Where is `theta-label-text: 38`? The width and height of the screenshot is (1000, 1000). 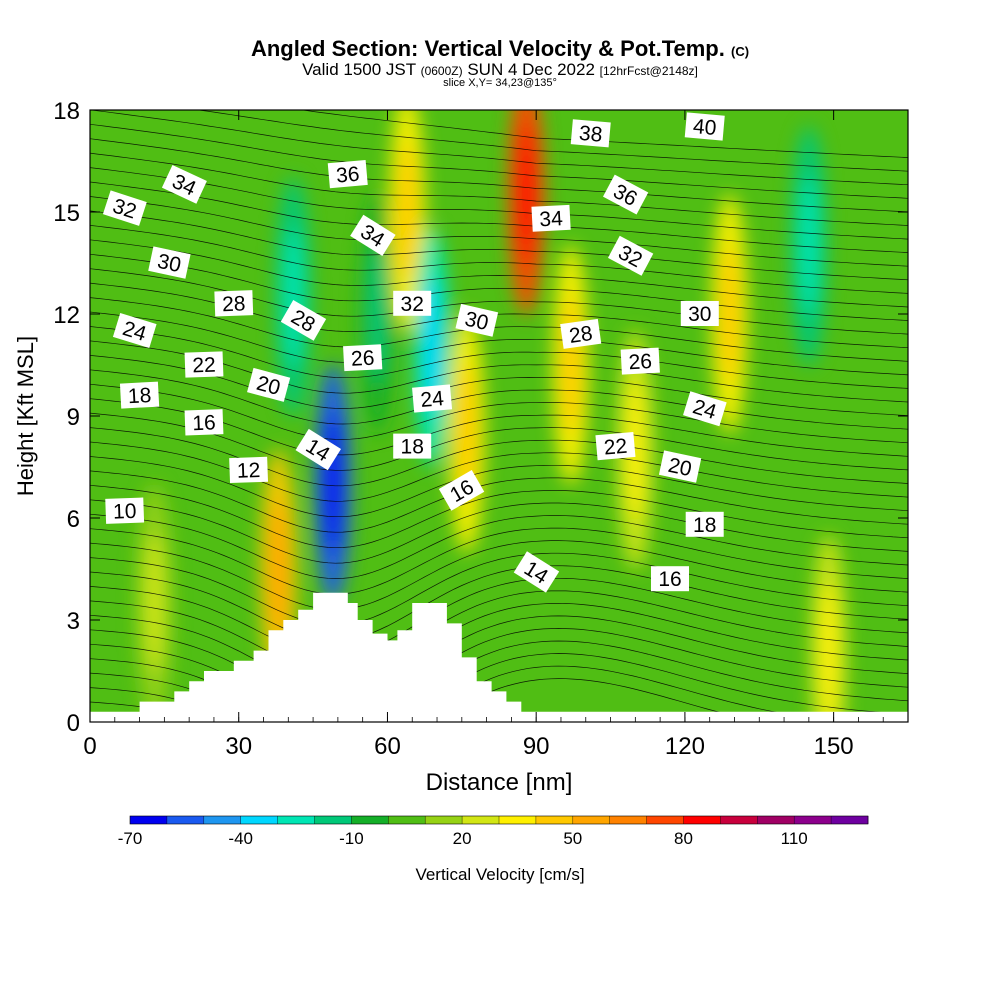 theta-label-text: 38 is located at coordinates (590, 134).